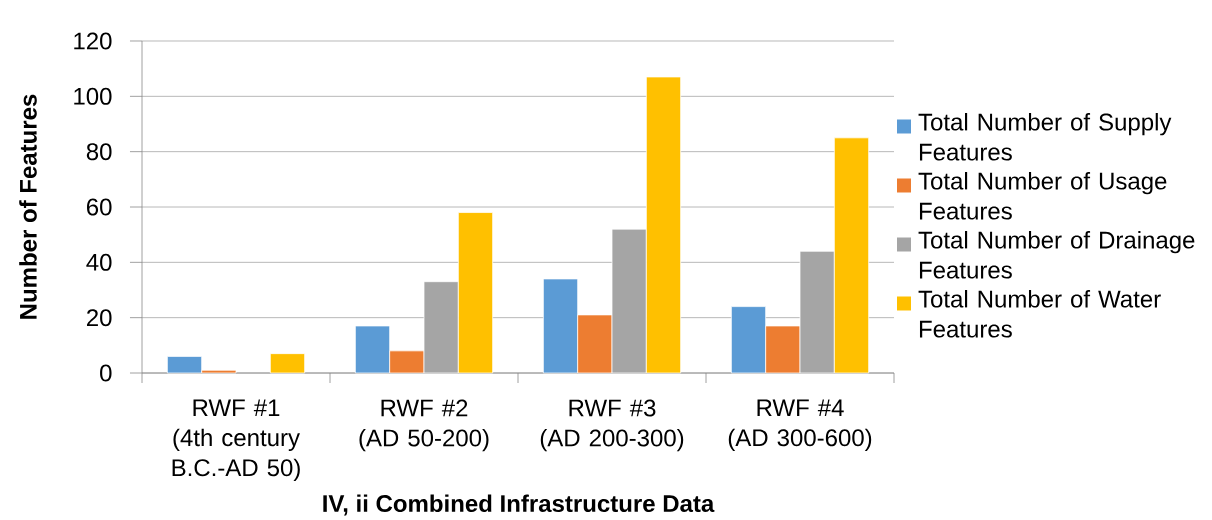 Image resolution: width=1212 pixels, height=520 pixels. Describe the element at coordinates (93, 41) in the screenshot. I see `y-tick-label: 120` at that location.